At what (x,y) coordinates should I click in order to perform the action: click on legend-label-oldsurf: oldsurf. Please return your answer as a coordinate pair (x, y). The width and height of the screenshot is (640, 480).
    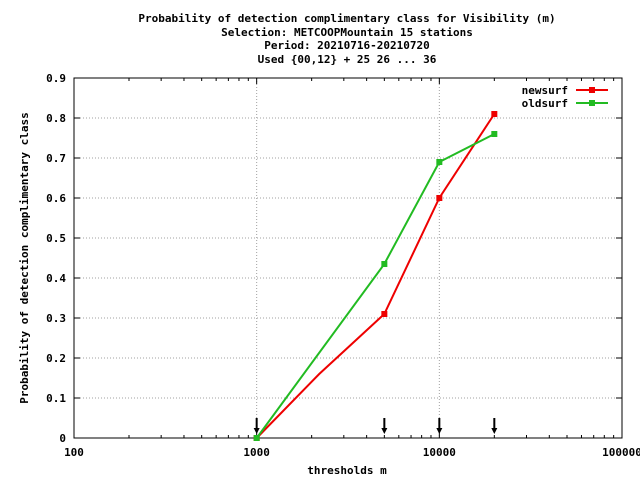
    Looking at the image, I should click on (545, 103).